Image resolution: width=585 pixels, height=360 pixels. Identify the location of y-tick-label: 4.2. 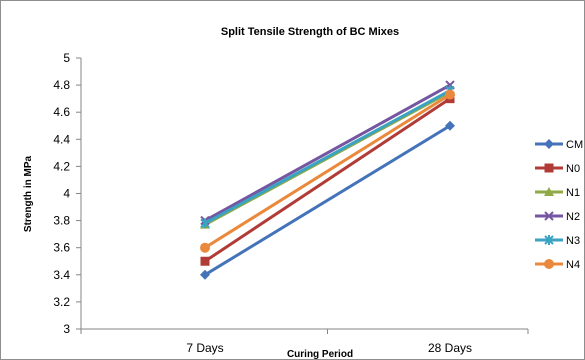
(61, 166).